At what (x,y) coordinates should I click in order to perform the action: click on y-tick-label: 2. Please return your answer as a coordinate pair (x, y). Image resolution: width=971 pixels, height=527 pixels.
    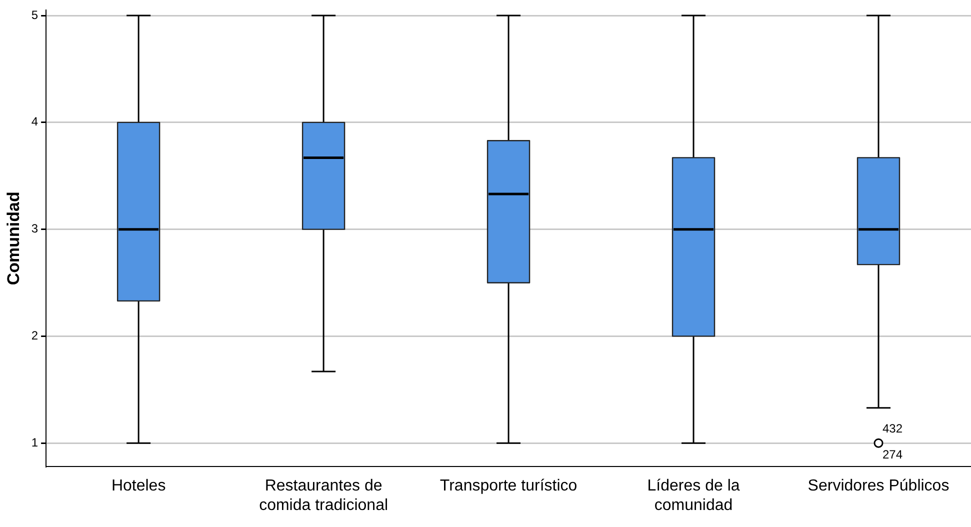
    Looking at the image, I should click on (34, 335).